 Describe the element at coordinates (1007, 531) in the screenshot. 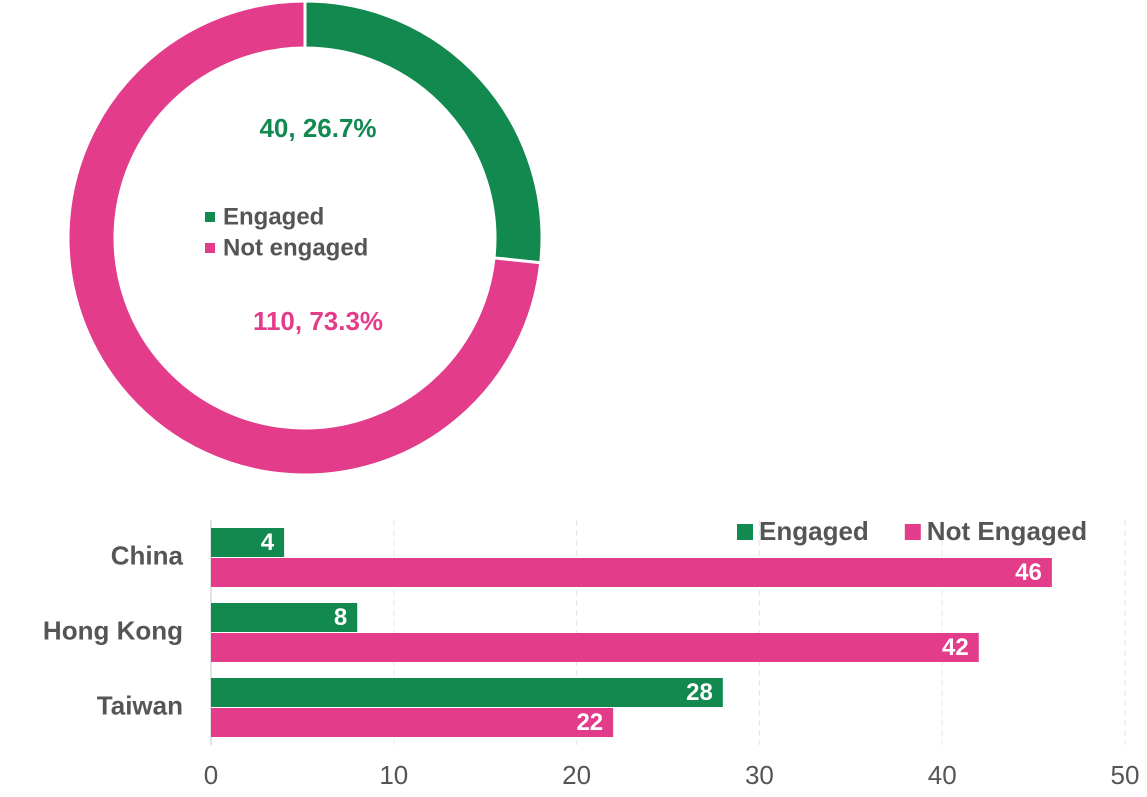

I see `legend-label: Not Engaged` at that location.